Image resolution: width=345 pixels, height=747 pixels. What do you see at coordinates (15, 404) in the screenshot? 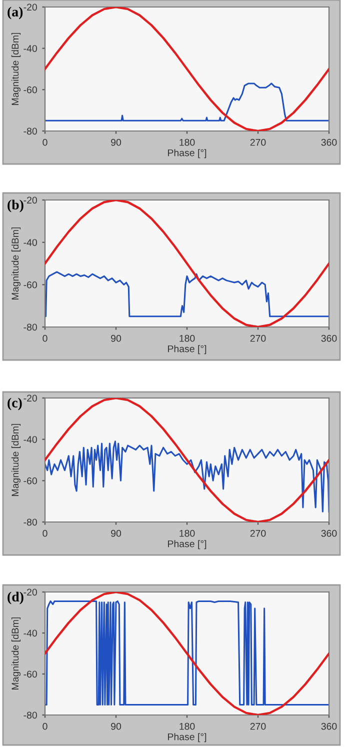
I see `chart-title: (c)` at bounding box center [15, 404].